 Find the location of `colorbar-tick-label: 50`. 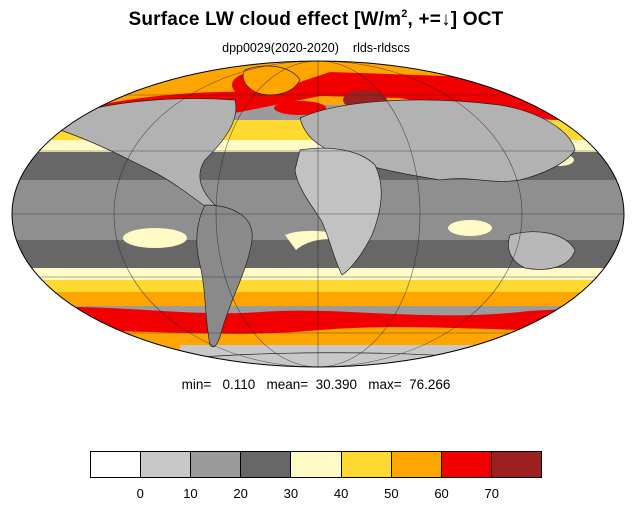

colorbar-tick-label: 50 is located at coordinates (391, 493).